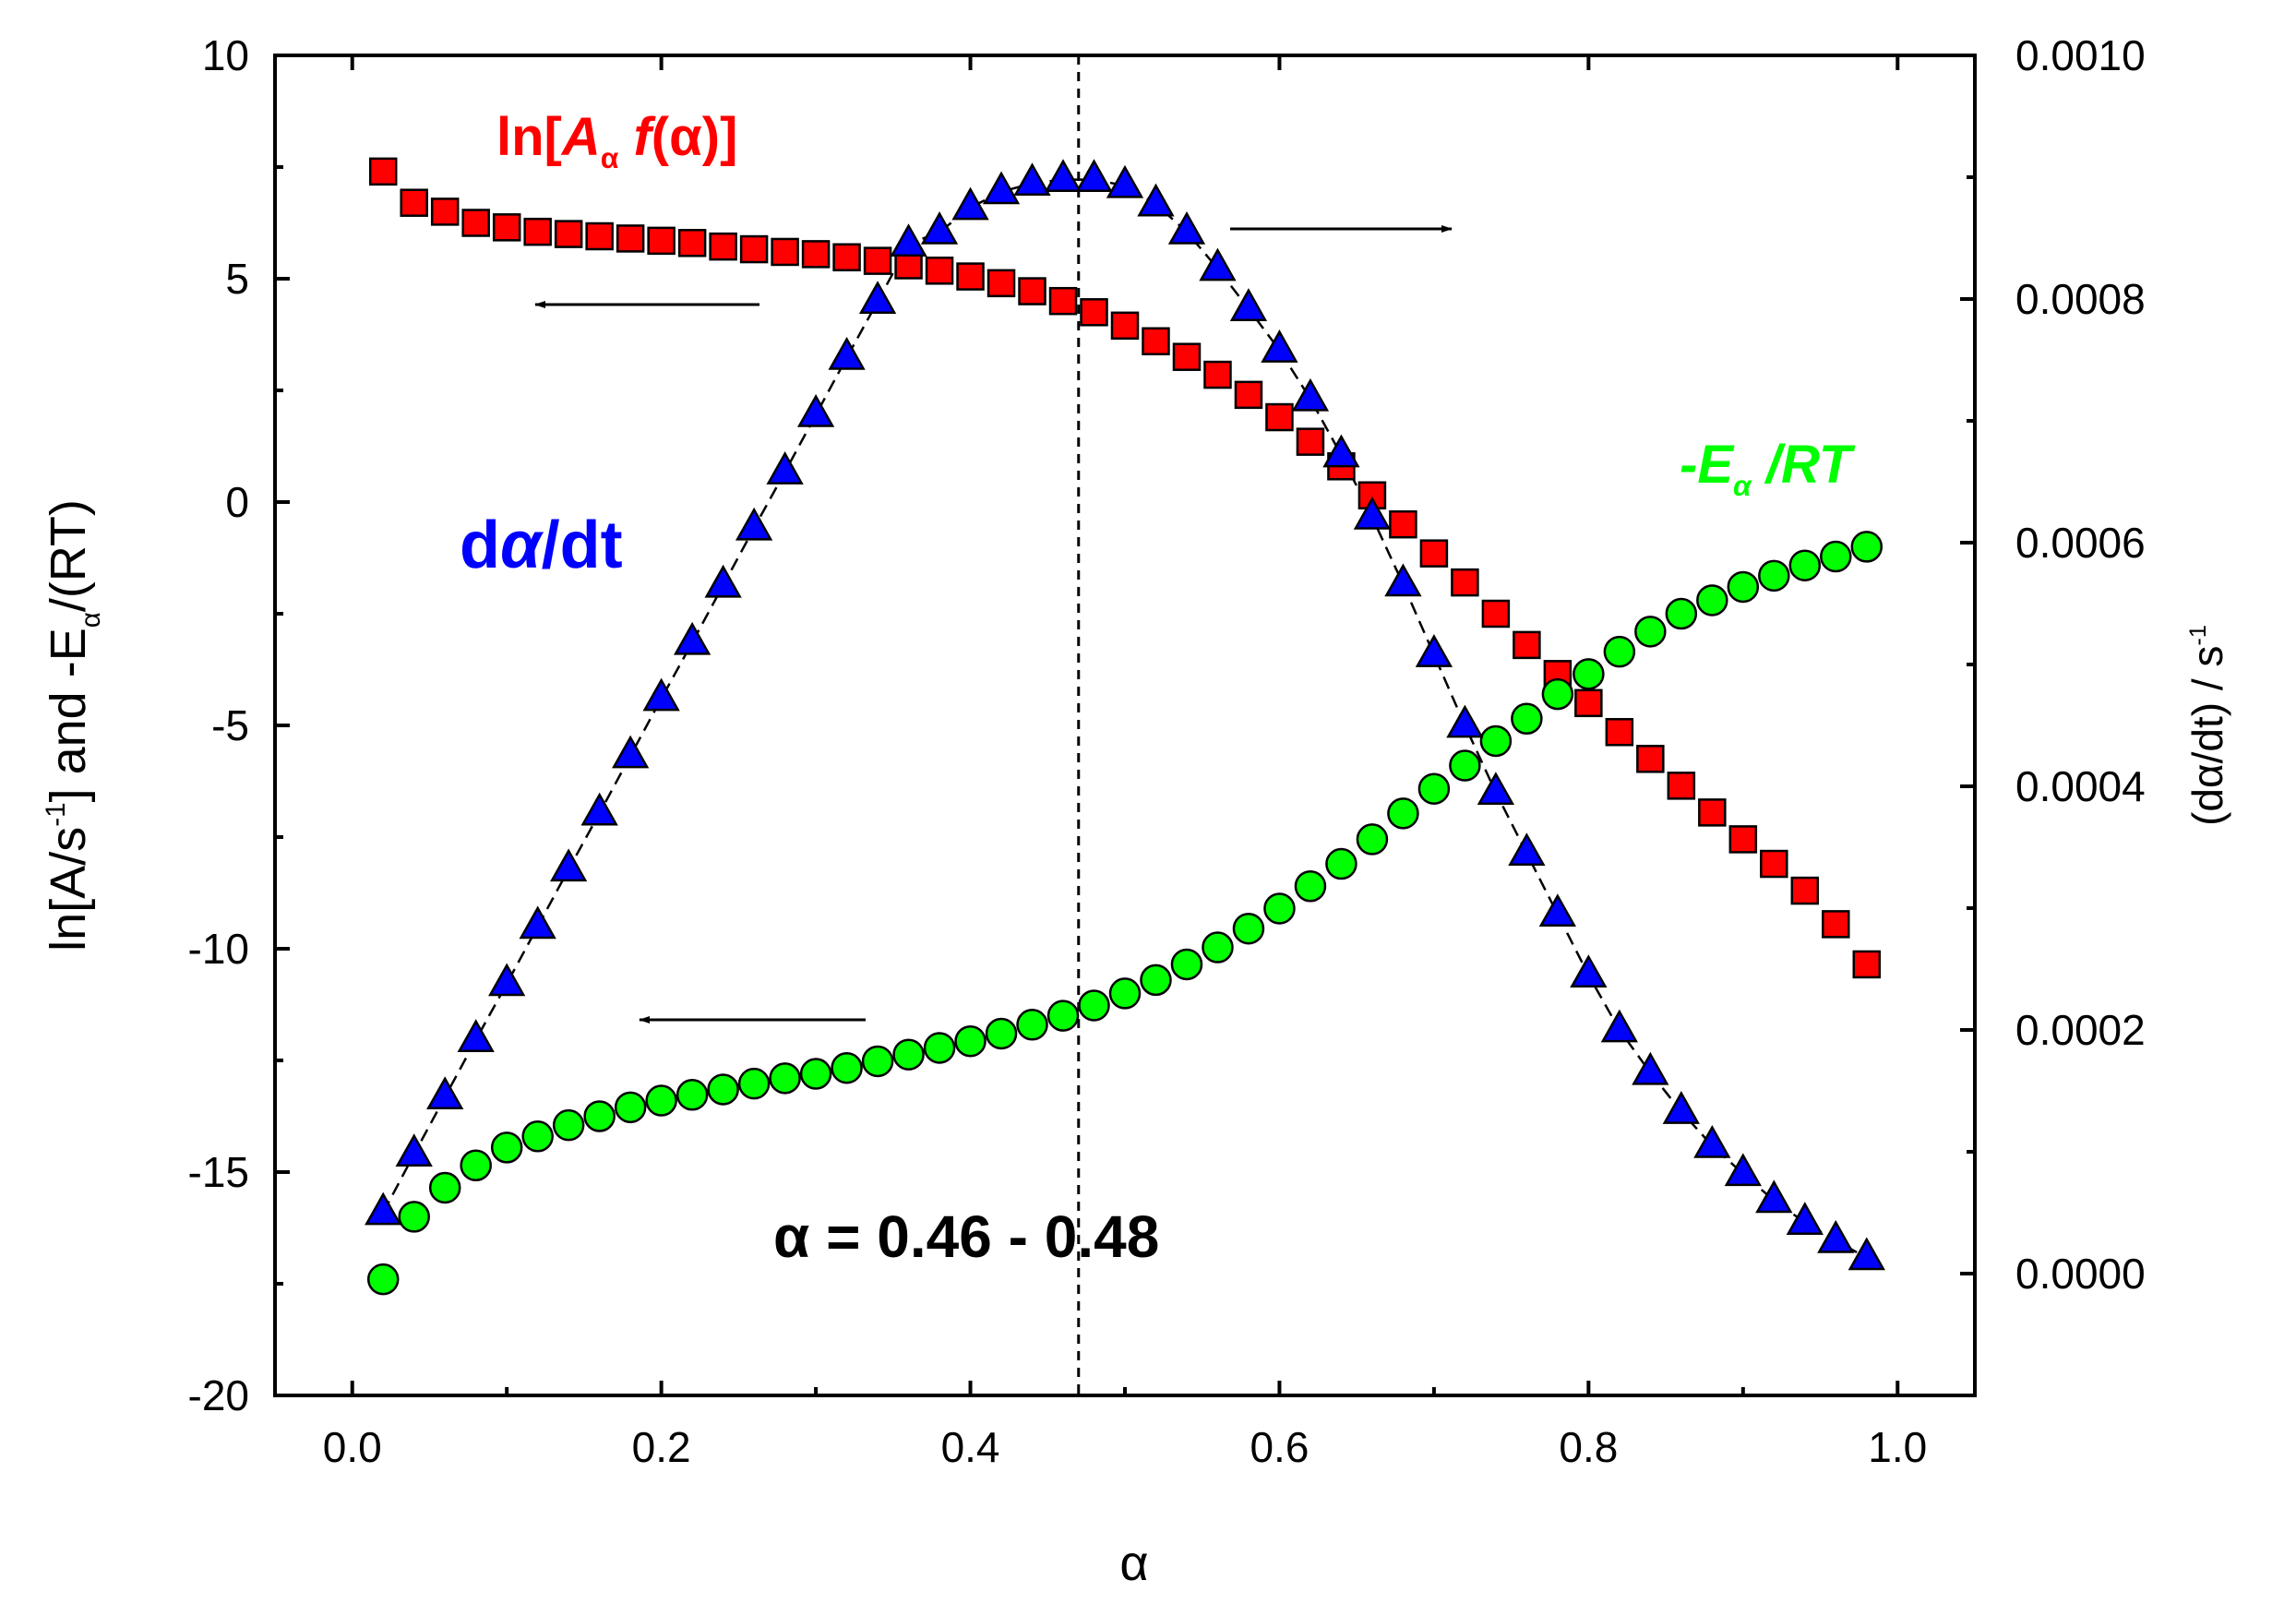 The image size is (2296, 1604). I want to click on left-axis-ticks: 10 5 0 -5 -10 -15 -20, so click(239, 725).